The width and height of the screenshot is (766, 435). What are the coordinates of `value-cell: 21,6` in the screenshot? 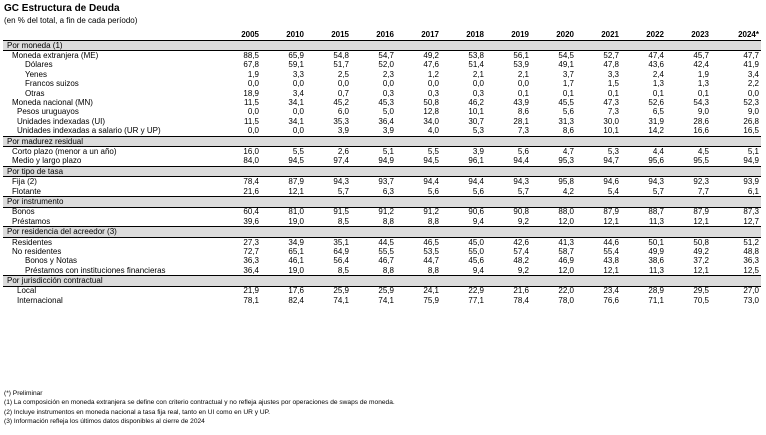 It's located at (521, 291).